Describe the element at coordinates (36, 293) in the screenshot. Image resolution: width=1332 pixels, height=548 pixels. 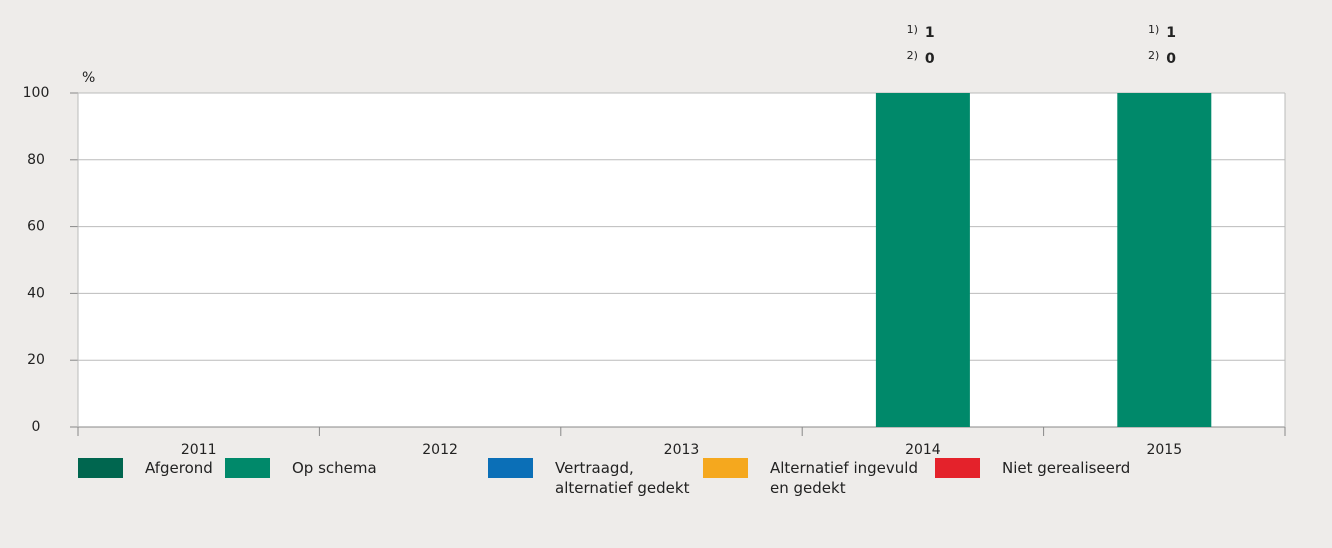
I see `y-tick-label: 40` at that location.